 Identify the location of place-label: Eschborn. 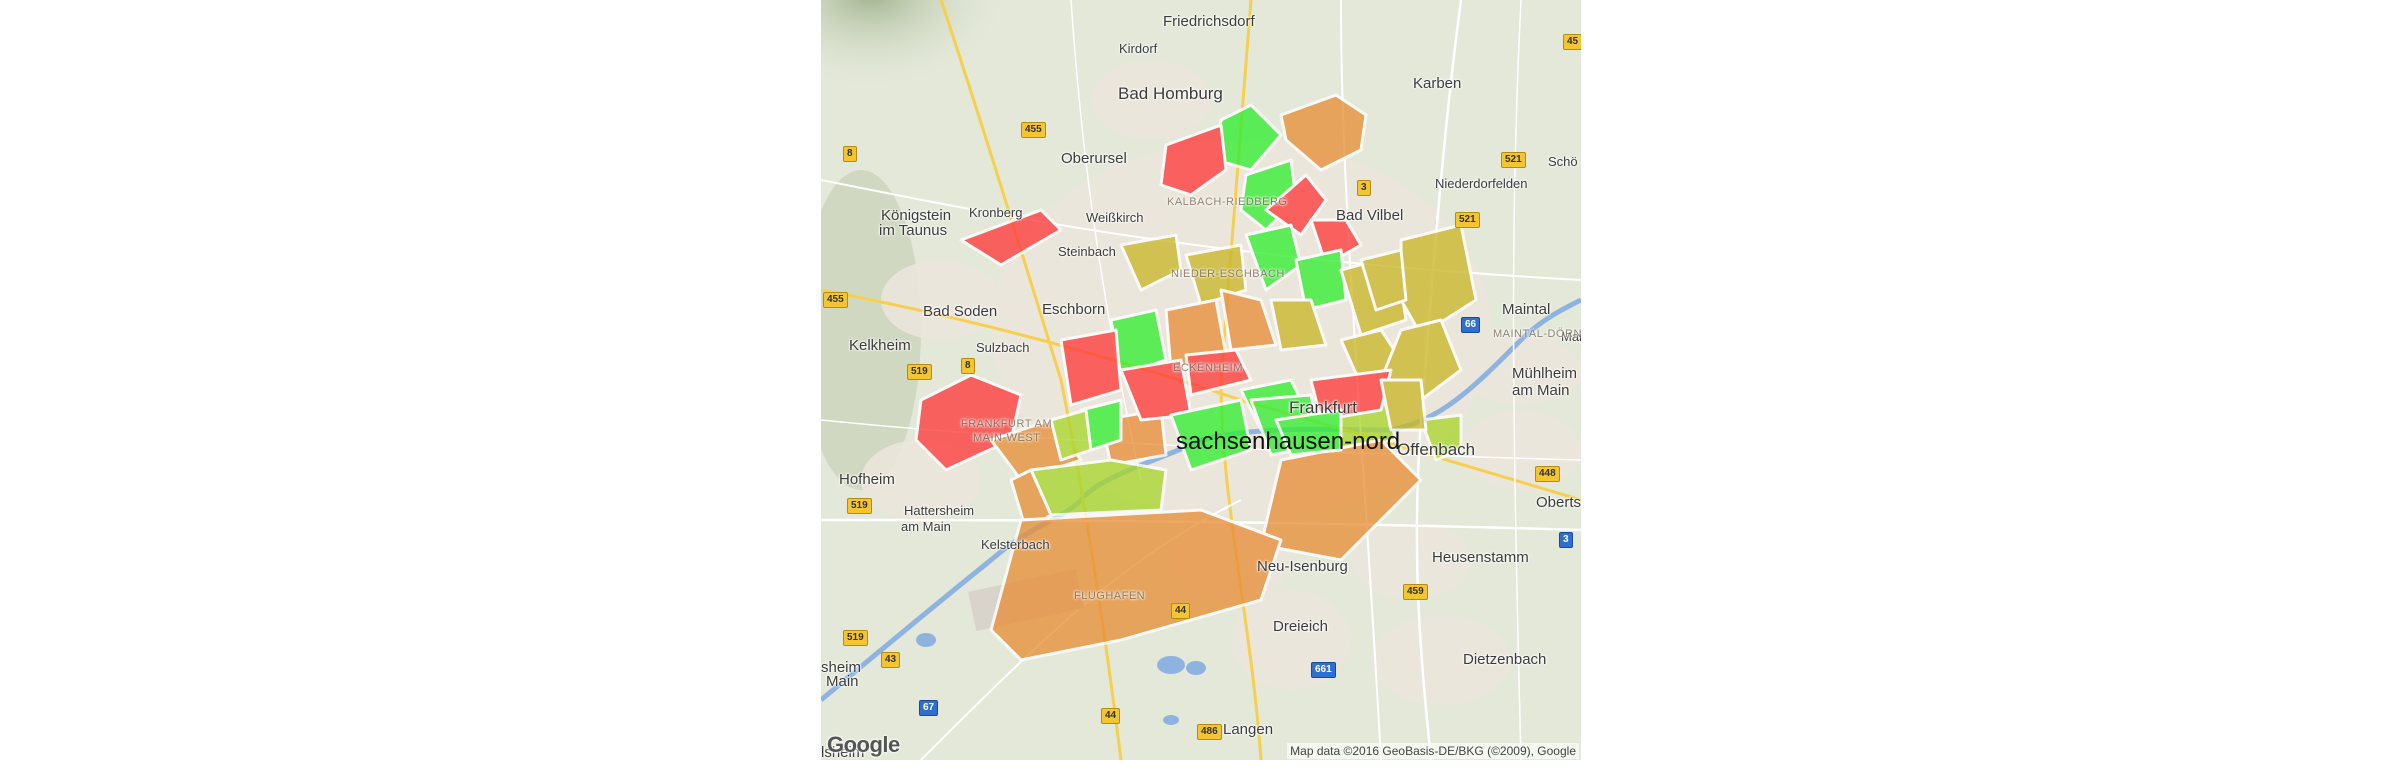
(1074, 309).